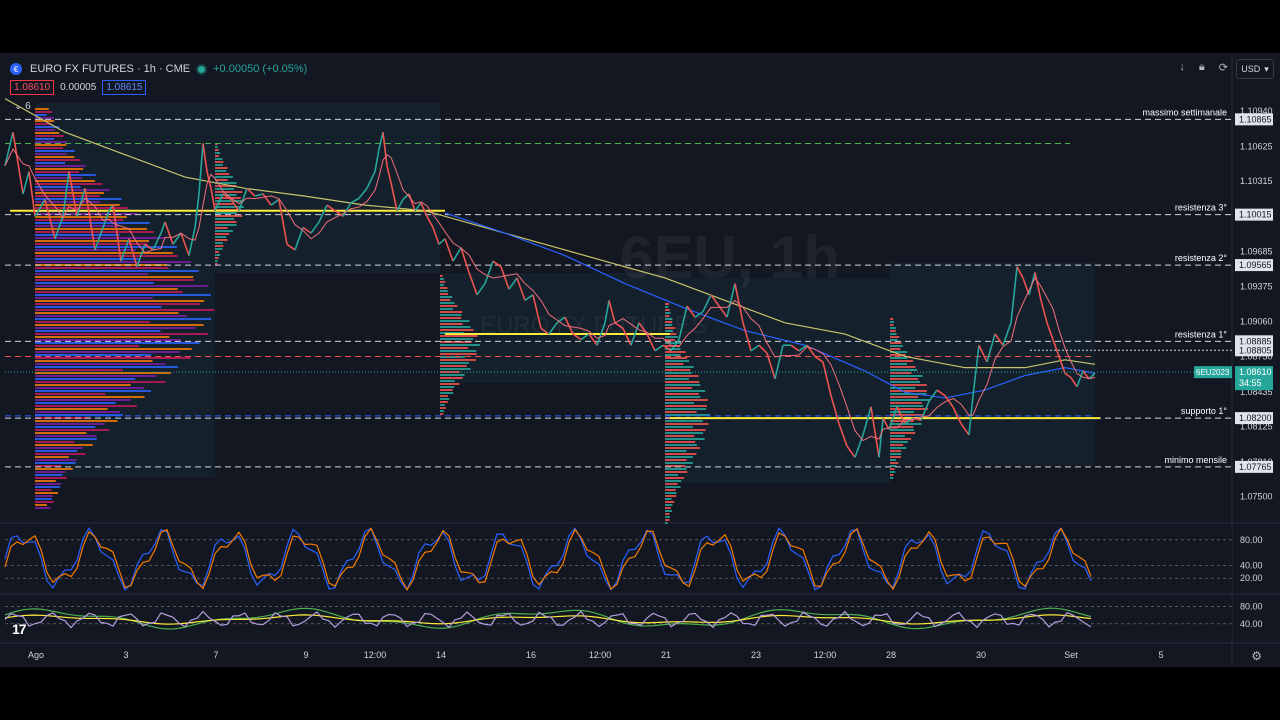 The height and width of the screenshot is (720, 1280). What do you see at coordinates (891, 655) in the screenshot?
I see `time-axis-tick: 28` at bounding box center [891, 655].